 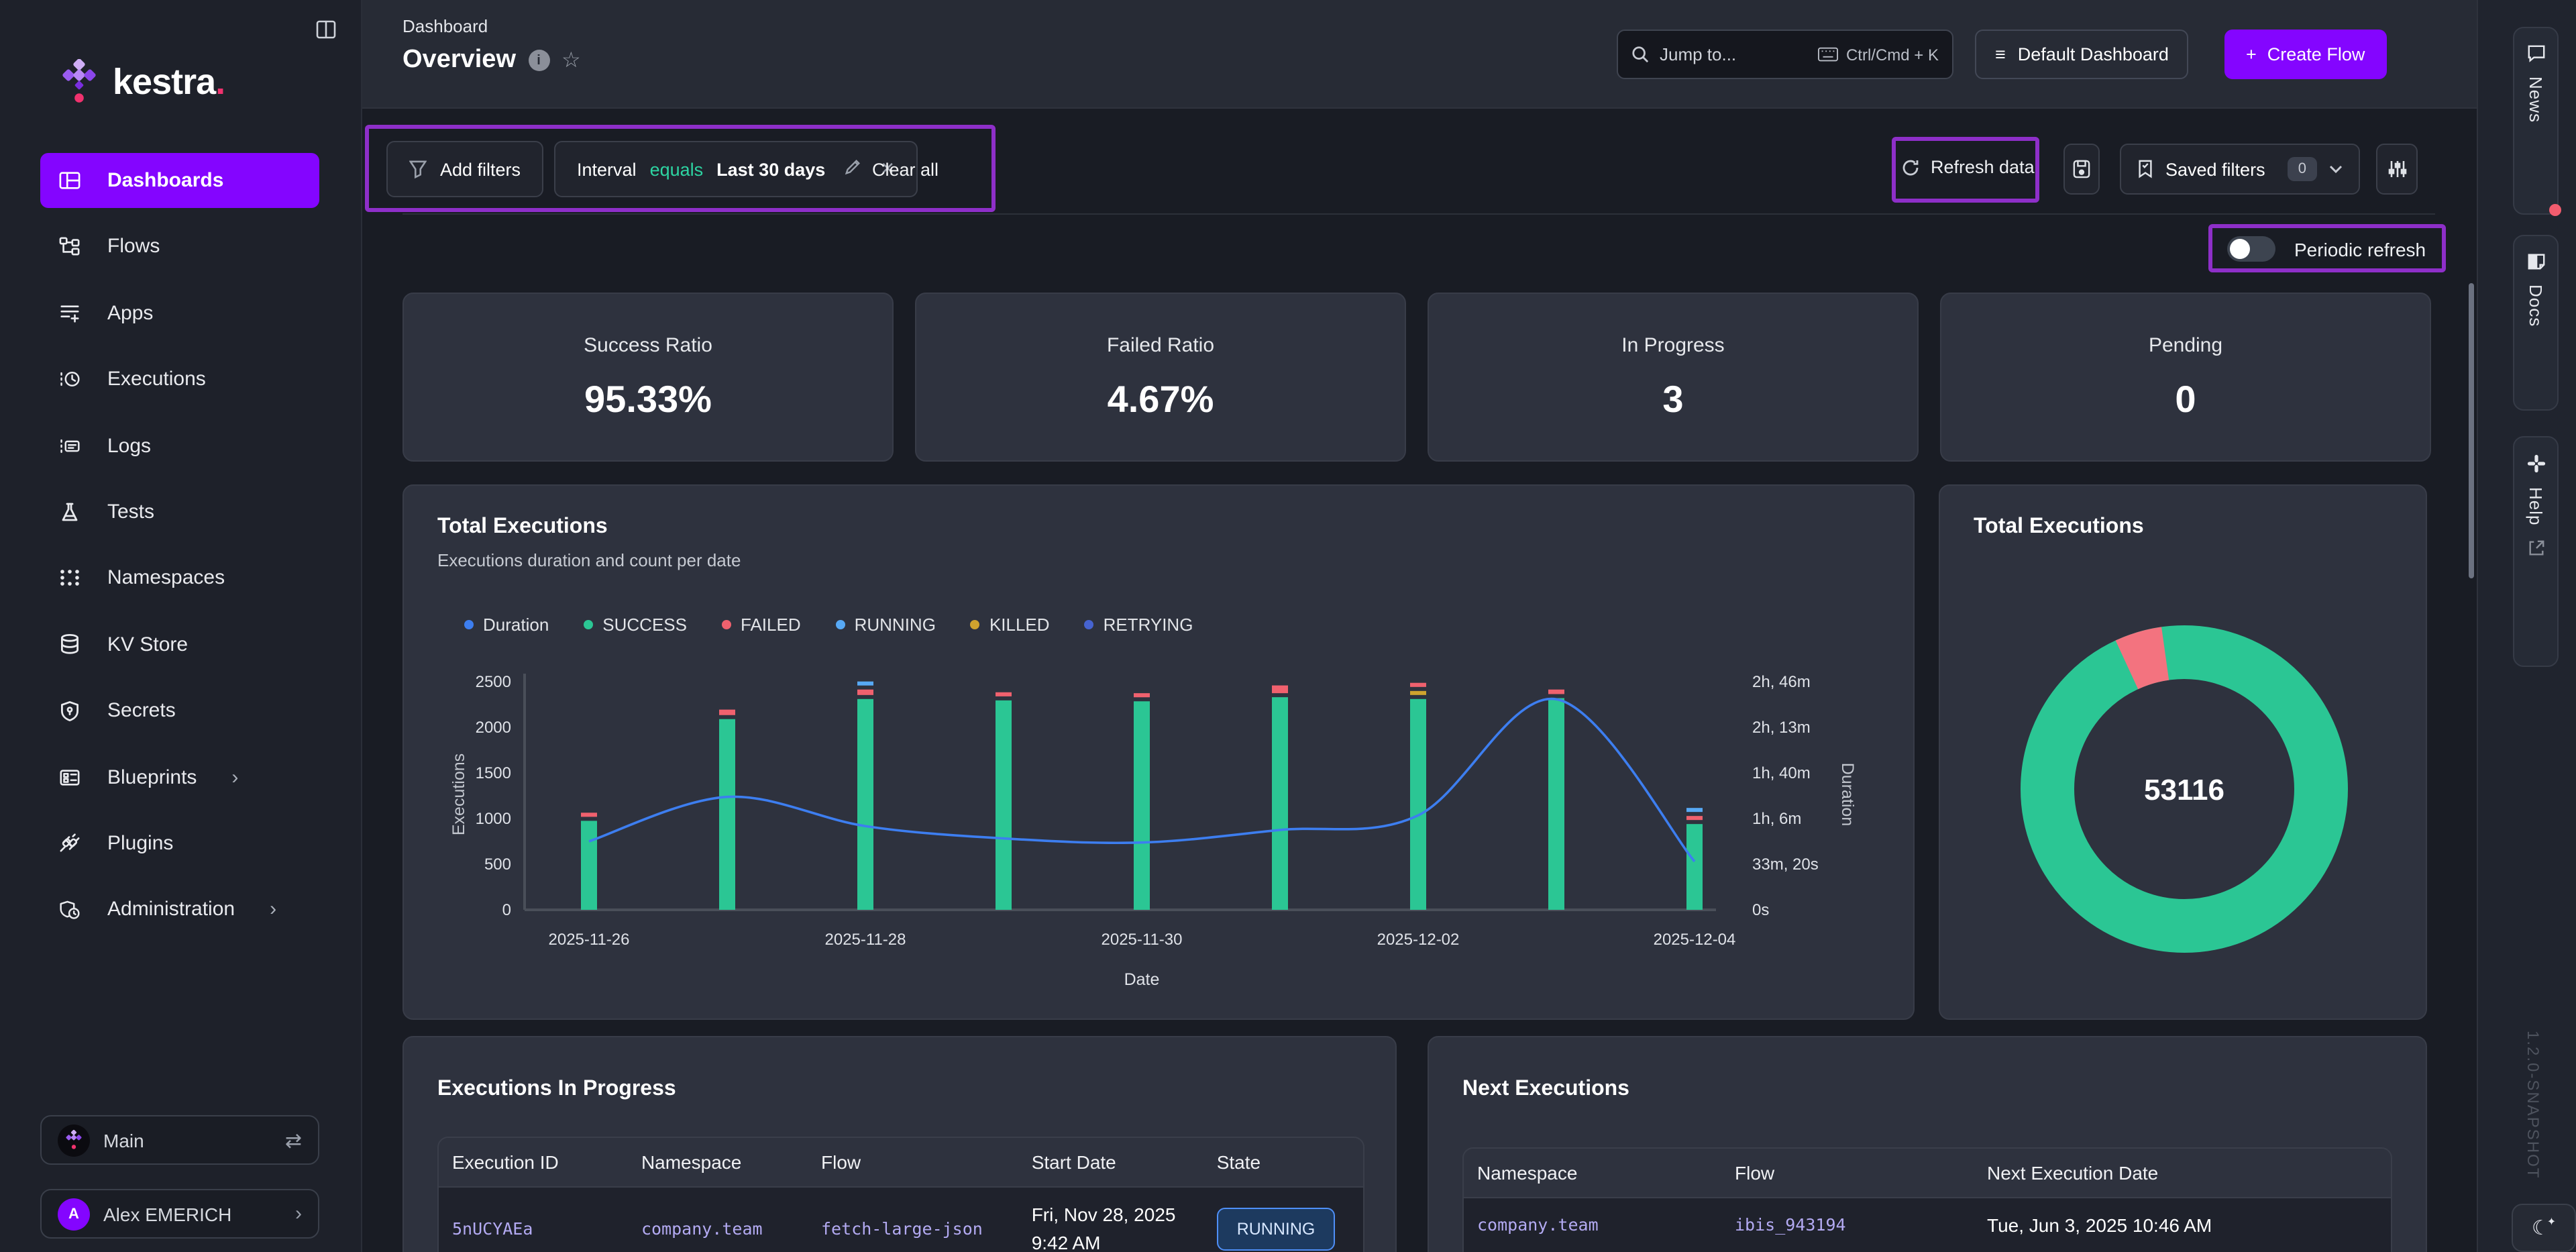 What do you see at coordinates (2544, 1228) in the screenshot?
I see `theme-toggle-button: ☾ ✦` at bounding box center [2544, 1228].